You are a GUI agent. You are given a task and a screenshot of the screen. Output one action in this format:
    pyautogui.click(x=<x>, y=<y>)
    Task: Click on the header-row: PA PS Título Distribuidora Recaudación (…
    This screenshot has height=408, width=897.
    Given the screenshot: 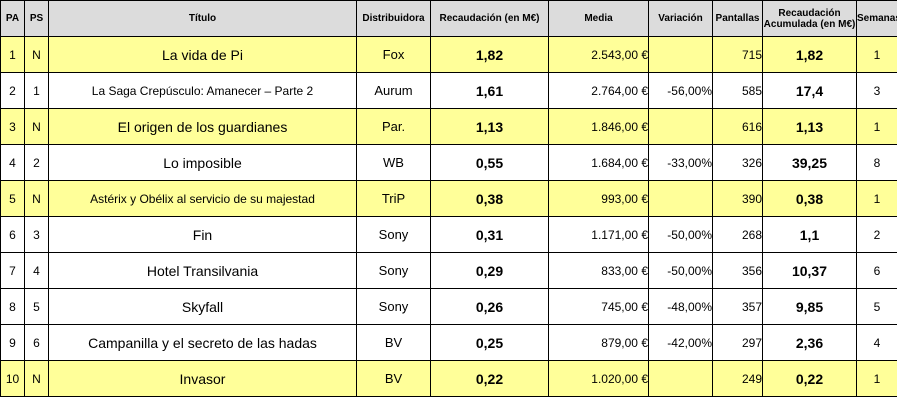 What is the action you would take?
    pyautogui.click(x=448, y=18)
    